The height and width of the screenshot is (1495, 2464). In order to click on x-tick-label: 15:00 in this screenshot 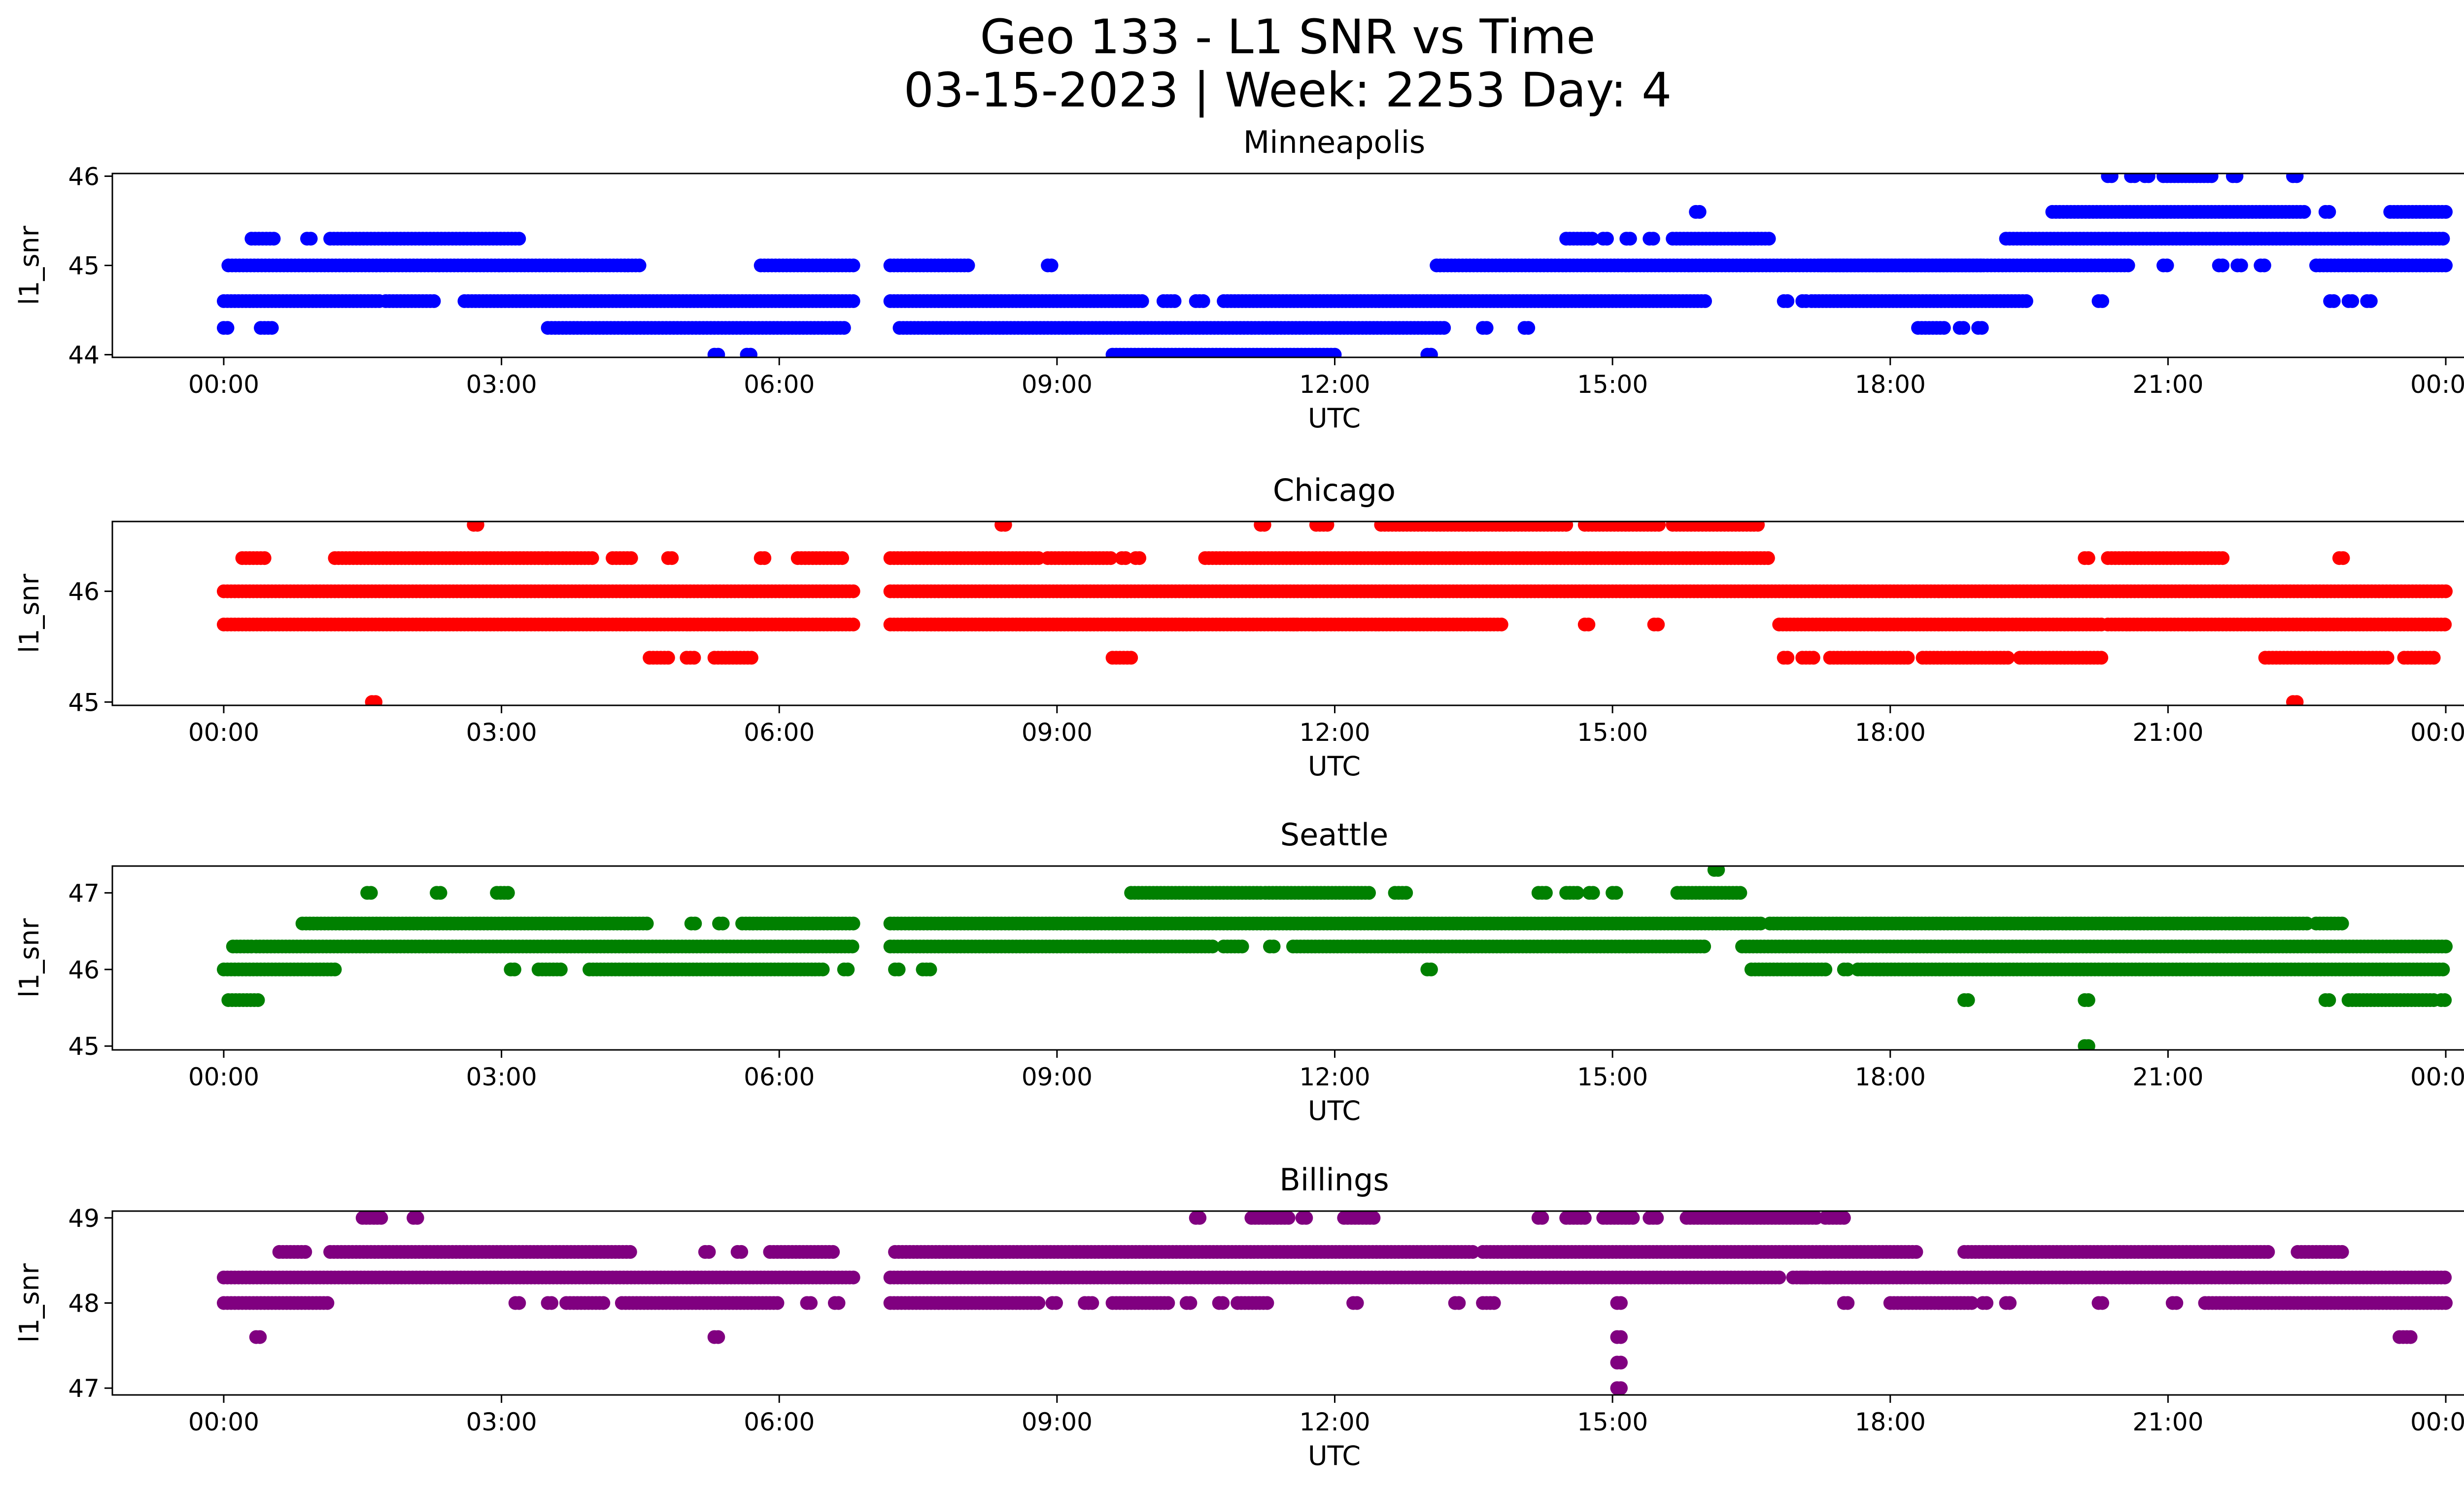, I will do `click(1612, 732)`.